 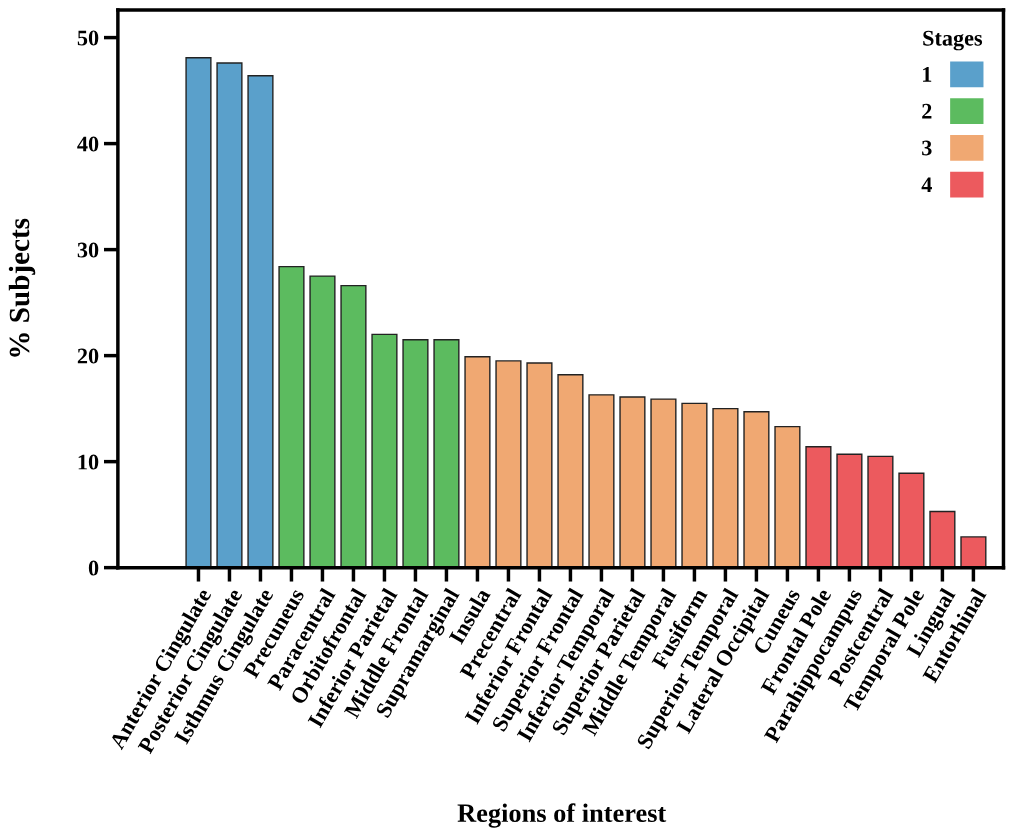 What do you see at coordinates (88, 144) in the screenshot?
I see `y-tick-label: 40` at bounding box center [88, 144].